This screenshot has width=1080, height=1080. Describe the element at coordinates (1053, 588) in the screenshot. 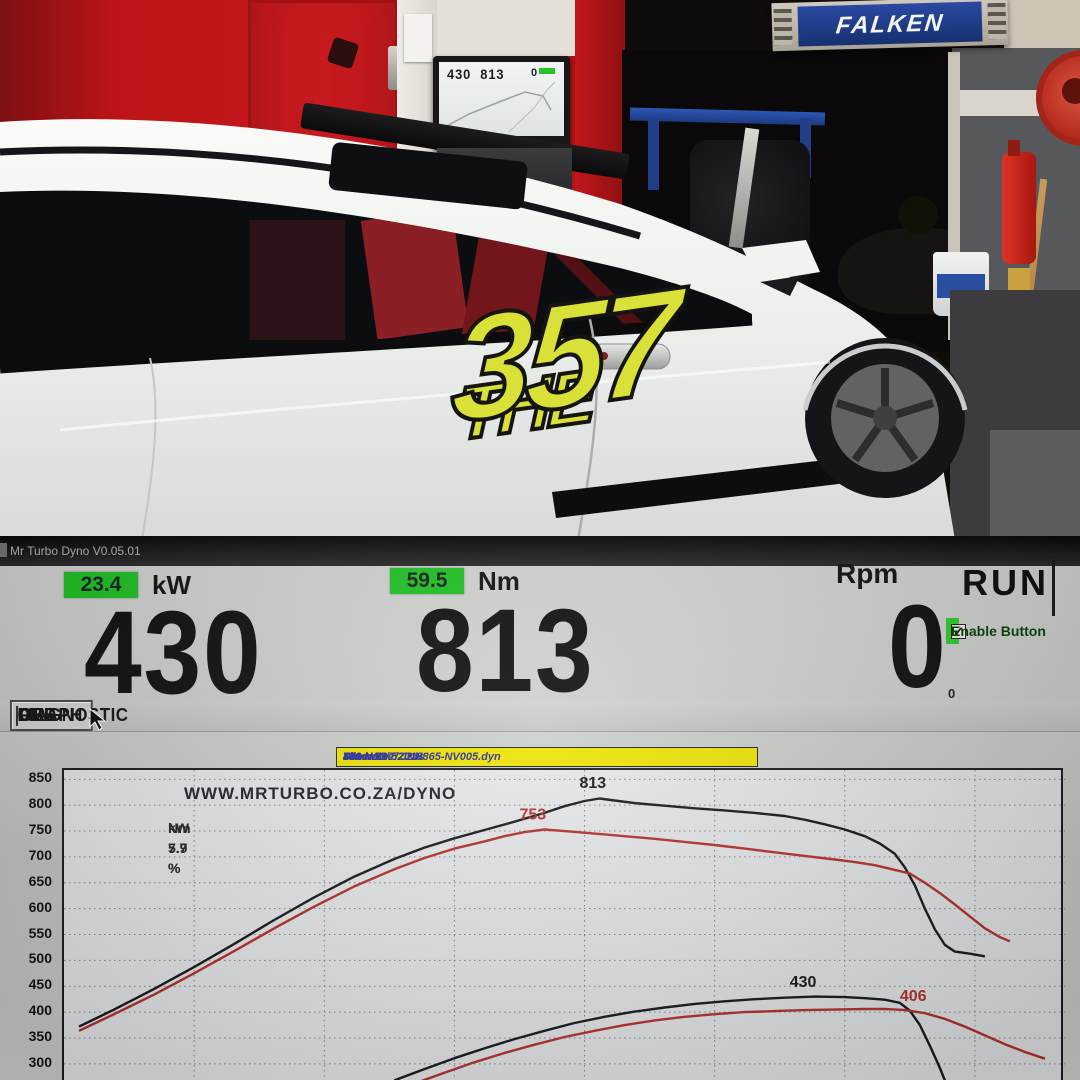

I see `window-edge-line` at that location.